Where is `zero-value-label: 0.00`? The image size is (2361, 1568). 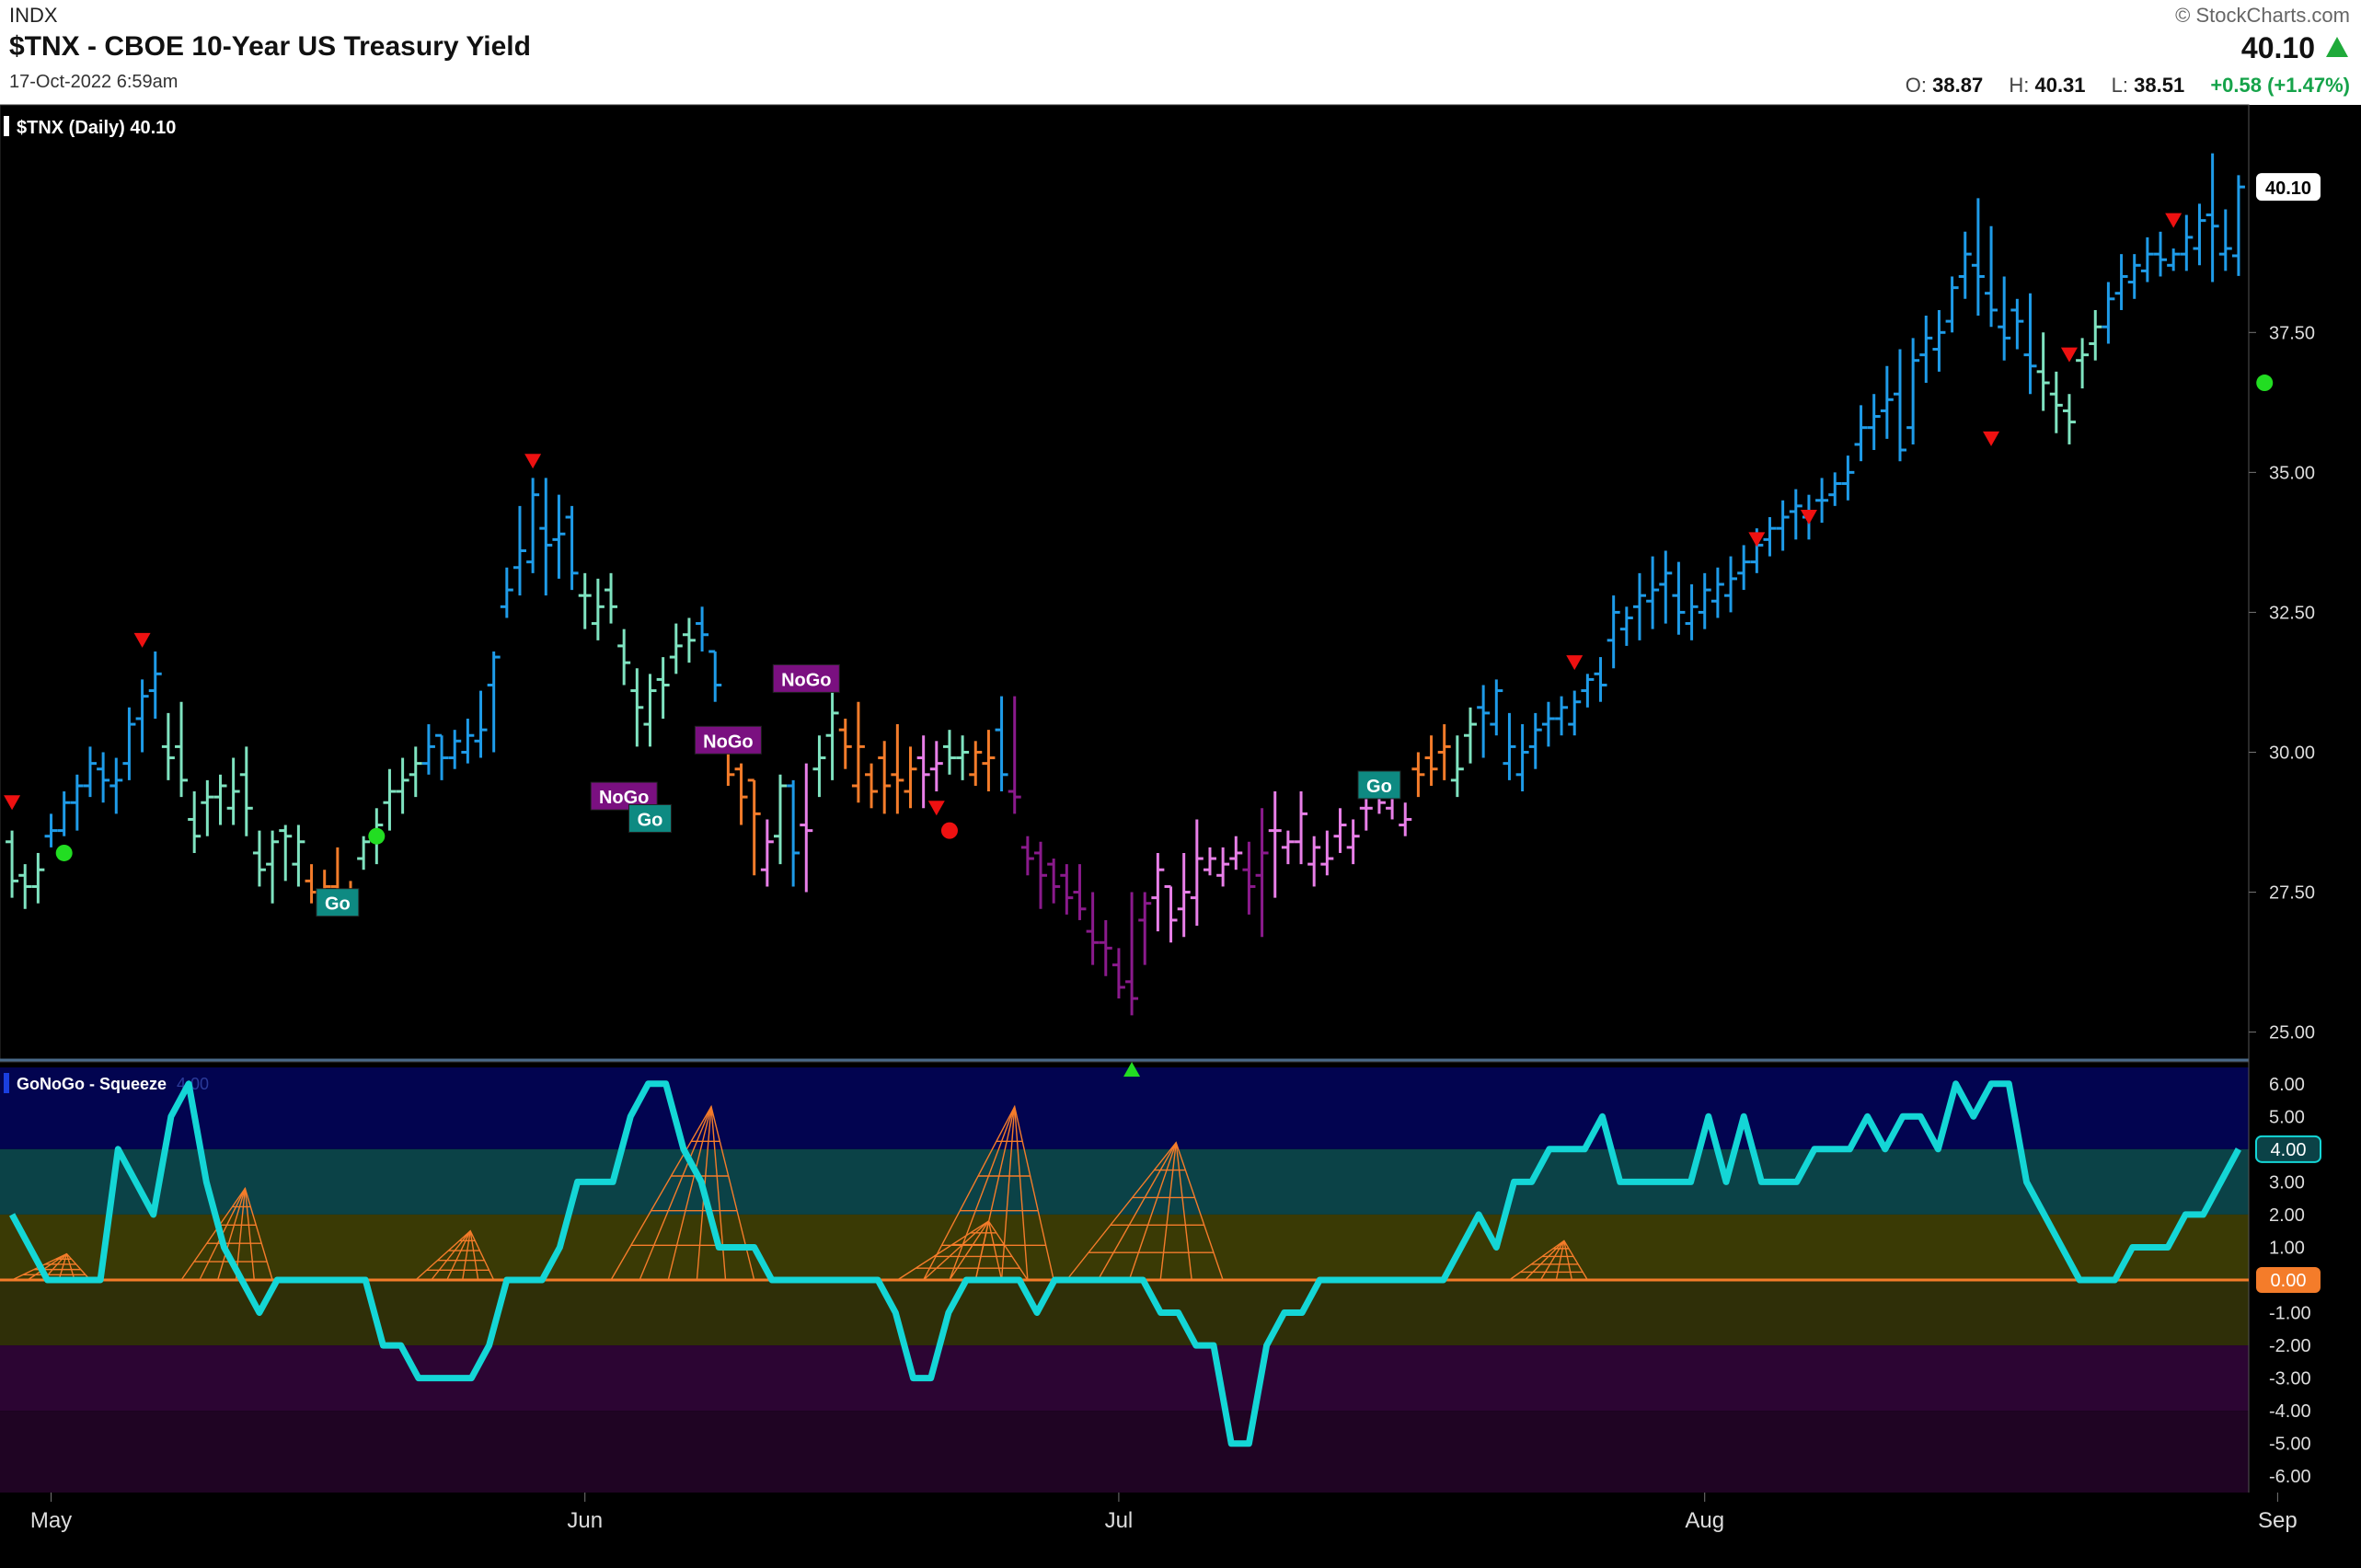 zero-value-label: 0.00 is located at coordinates (2289, 1281).